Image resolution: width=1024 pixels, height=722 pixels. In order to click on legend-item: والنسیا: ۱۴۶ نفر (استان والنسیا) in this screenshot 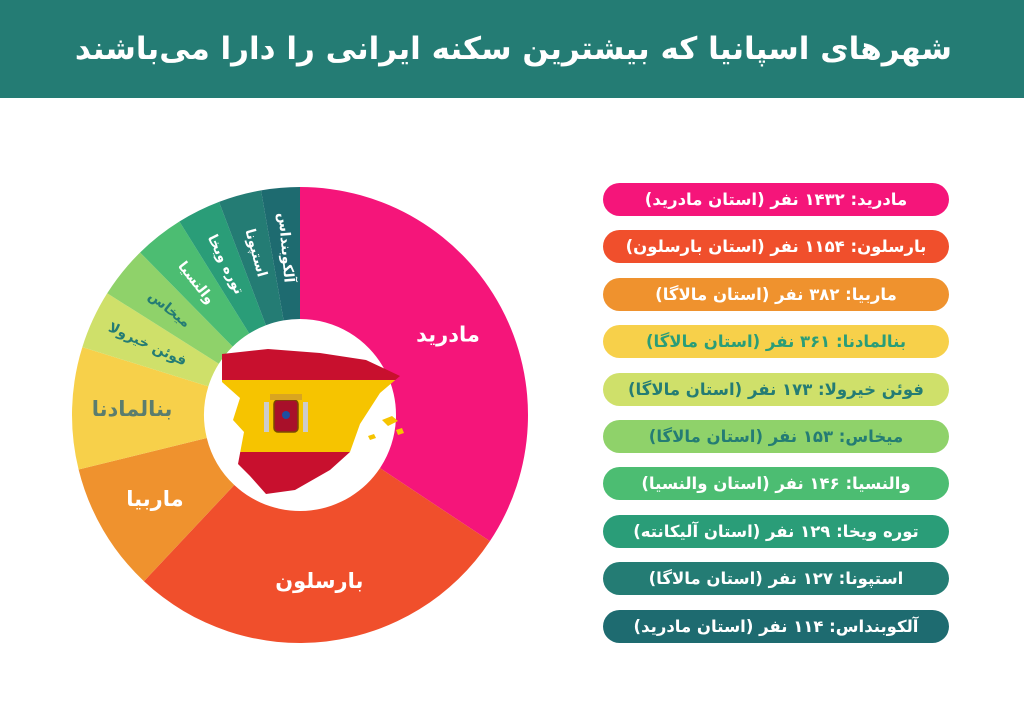, I will do `click(776, 484)`.